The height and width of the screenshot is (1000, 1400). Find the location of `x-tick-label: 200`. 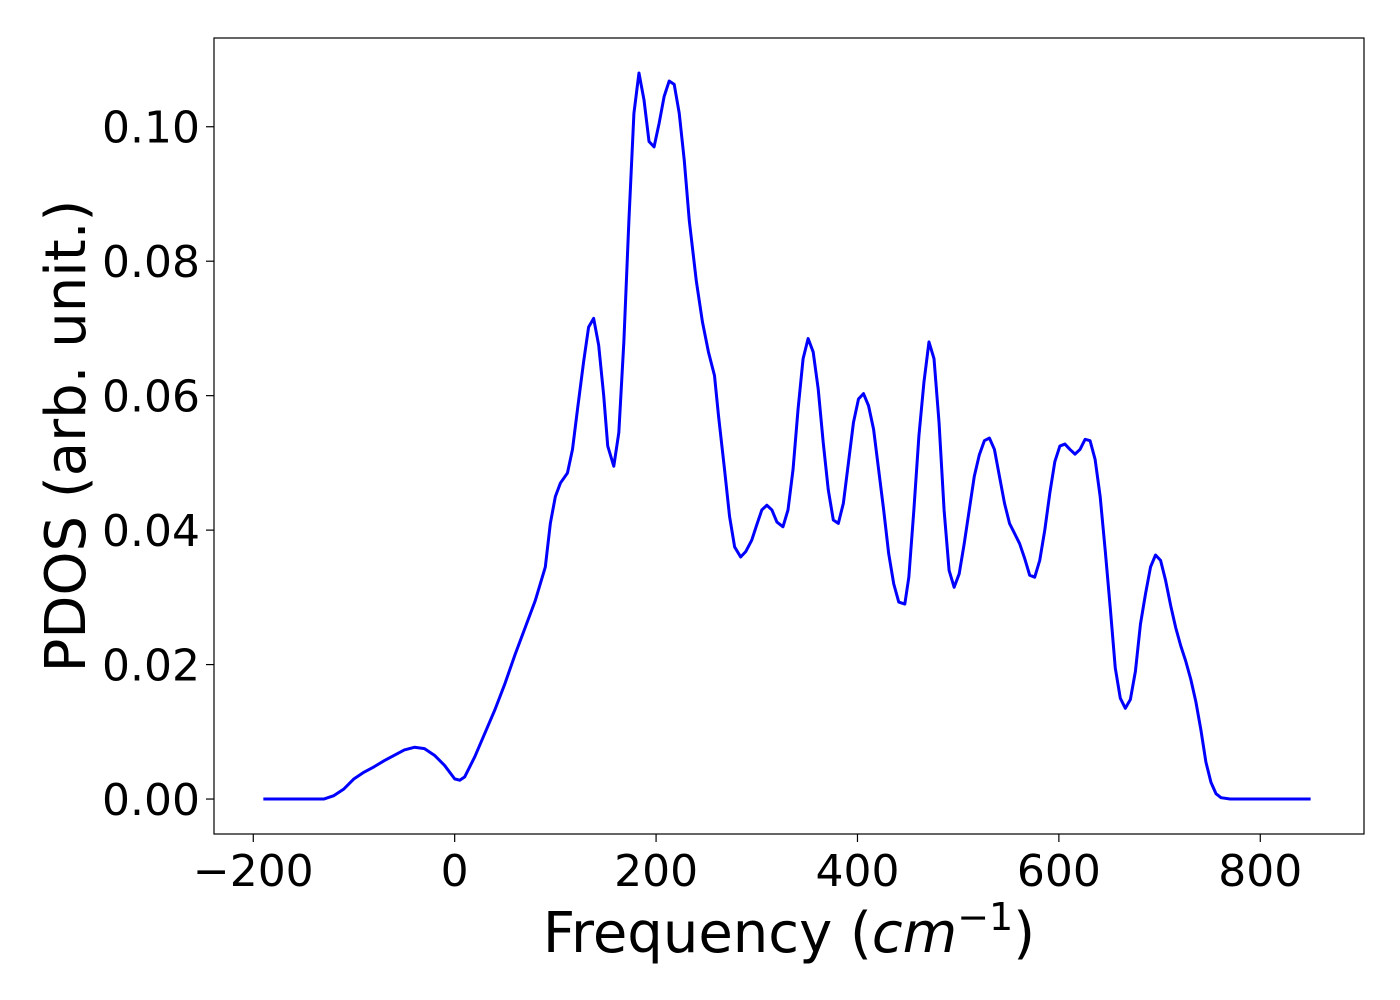

x-tick-label: 200 is located at coordinates (656, 871).